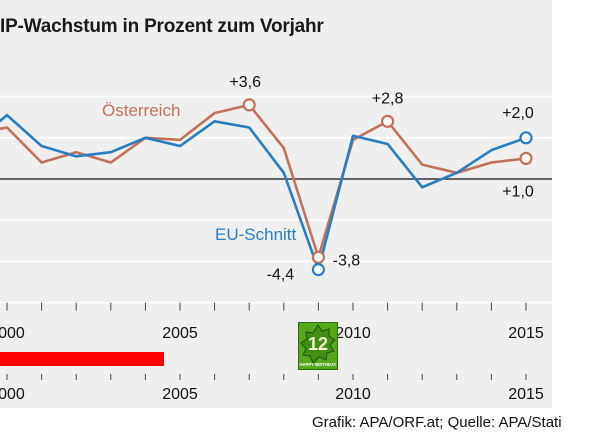 This screenshot has height=448, width=600. I want to click on x-tick-label: 2005, so click(180, 333).